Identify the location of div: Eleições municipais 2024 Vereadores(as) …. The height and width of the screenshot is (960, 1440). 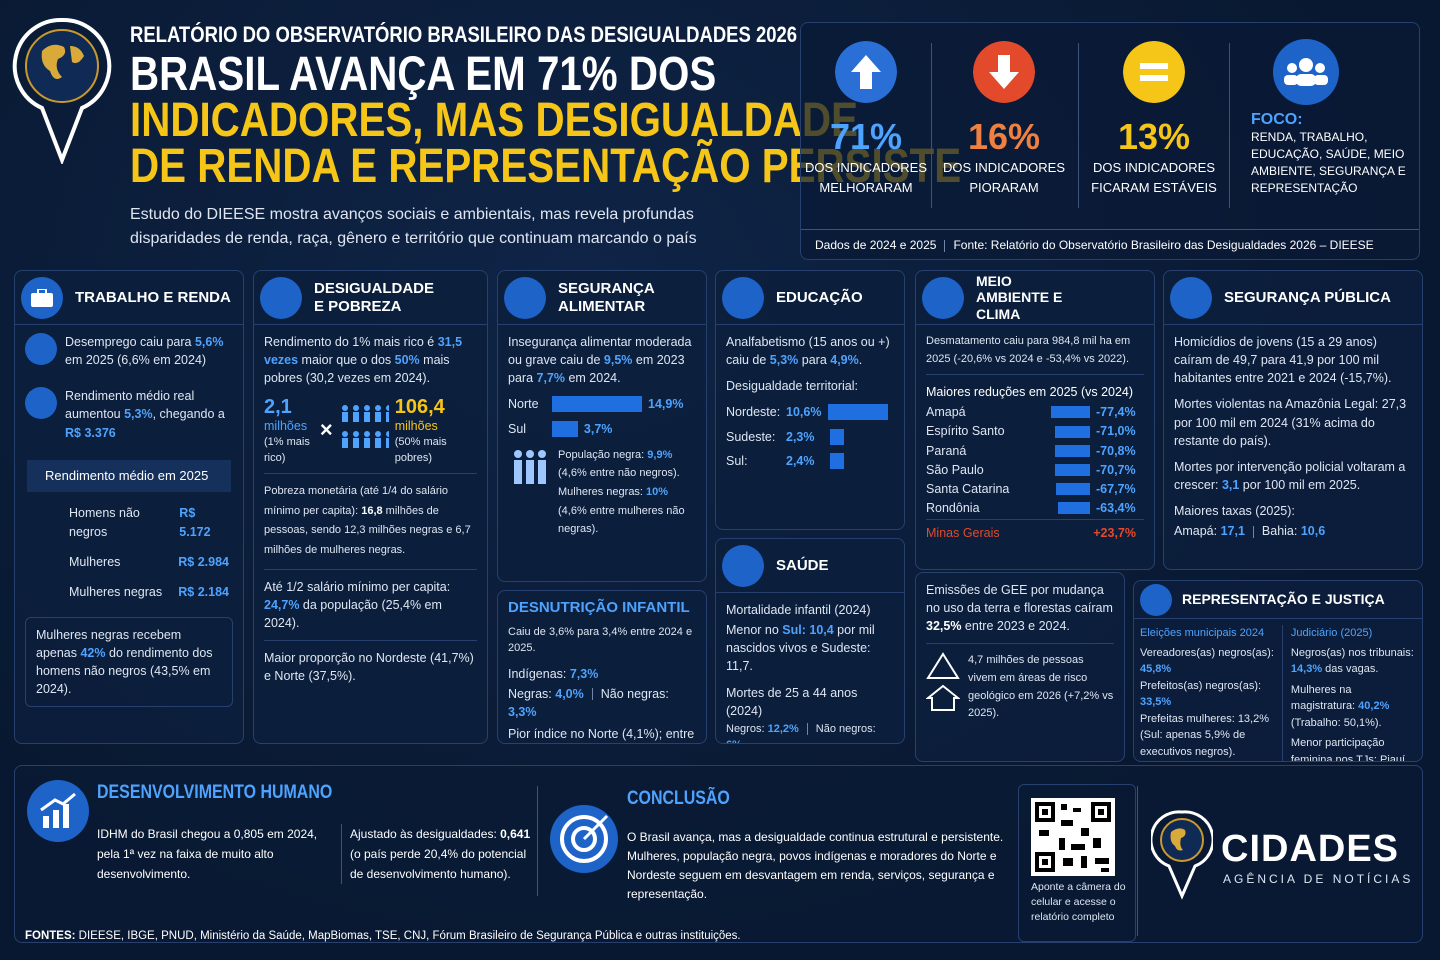
(1211, 693).